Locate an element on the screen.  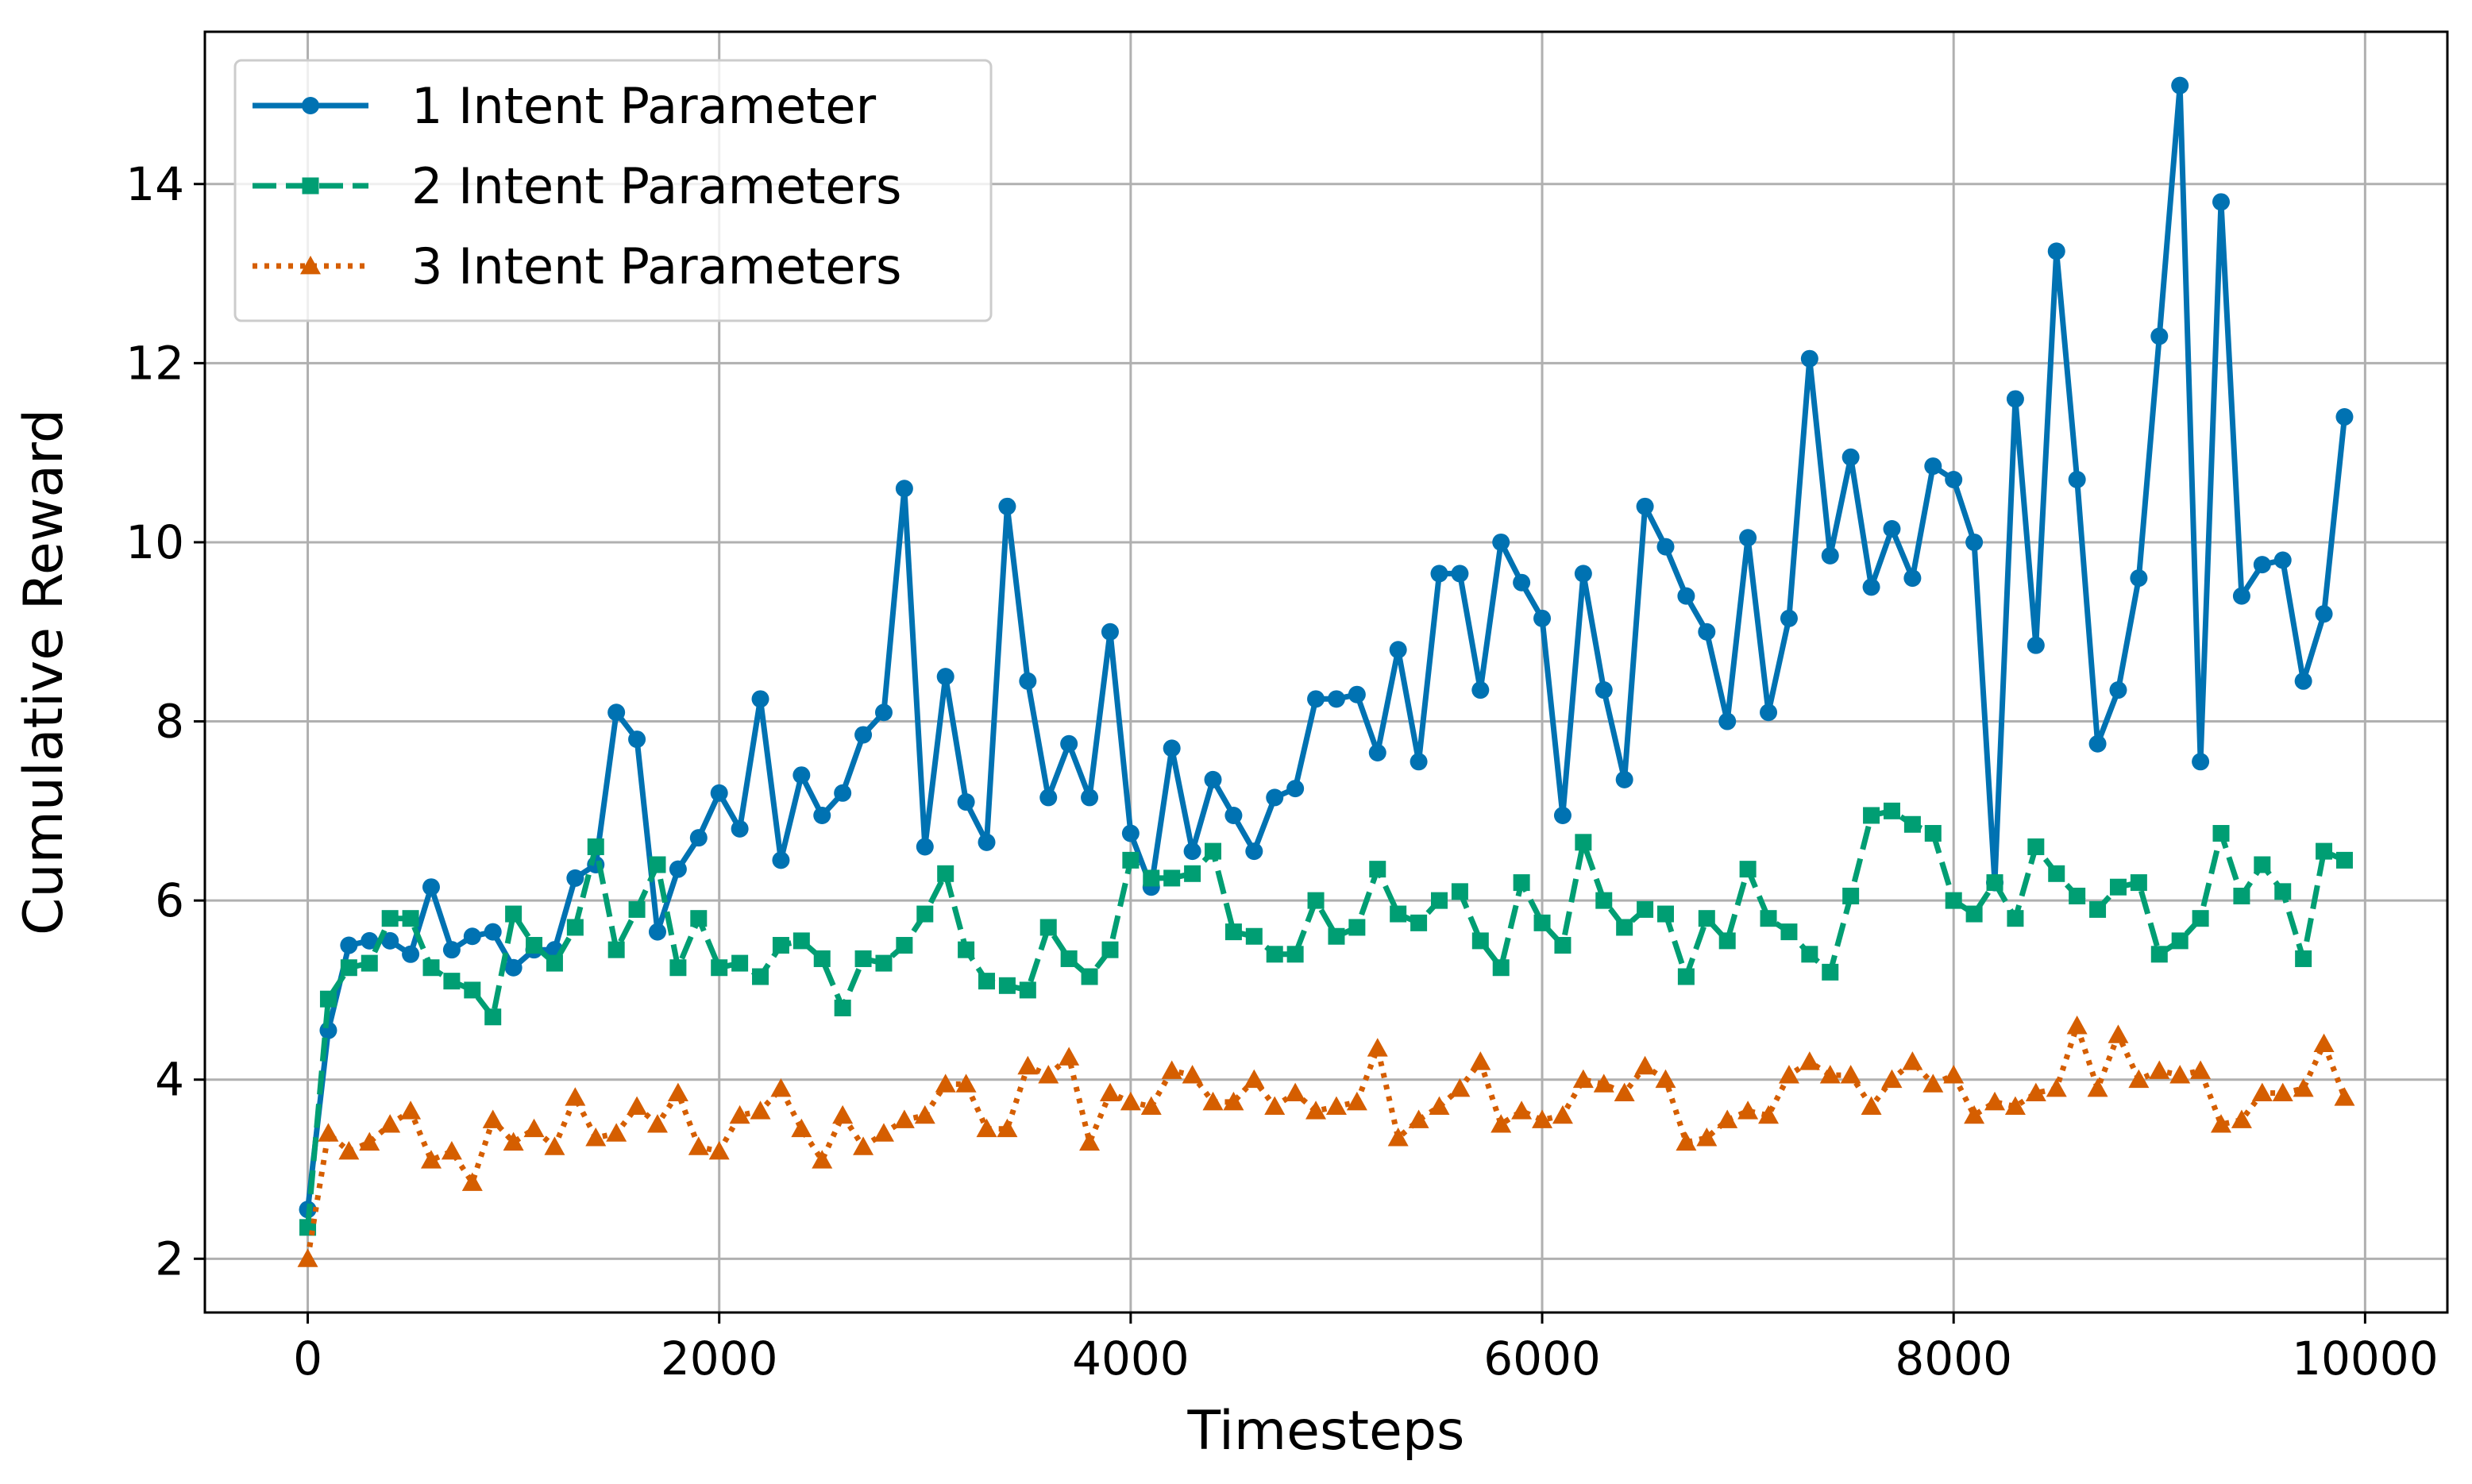
x-tick-label: 2000 is located at coordinates (719, 1359).